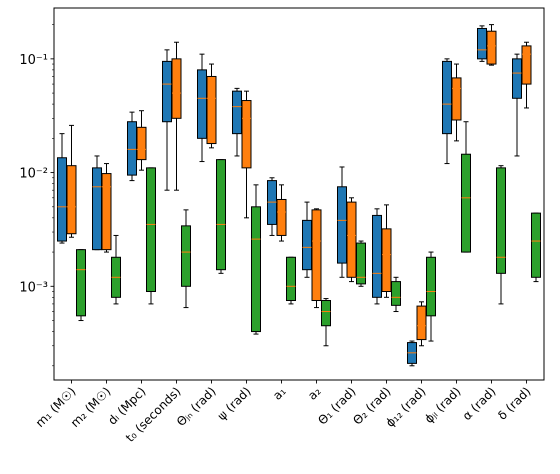 The height and width of the screenshot is (474, 560). Describe the element at coordinates (33, 174) in the screenshot. I see `y-tick-label: 10⁻²` at that location.